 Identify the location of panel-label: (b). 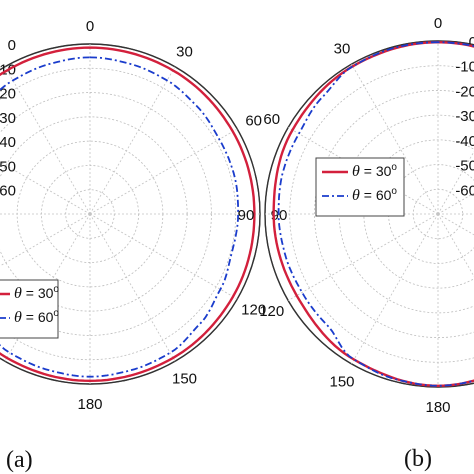
(418, 459).